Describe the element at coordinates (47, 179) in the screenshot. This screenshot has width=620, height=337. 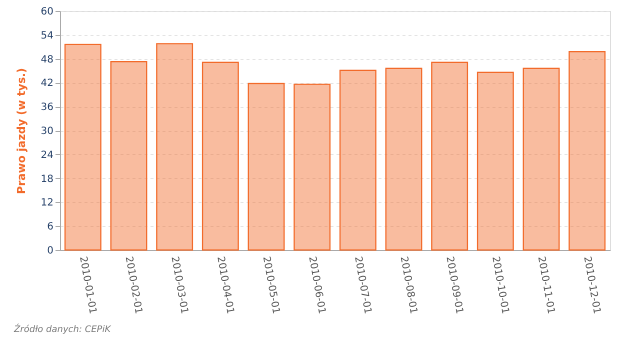
I see `y-tick-label: 18` at that location.